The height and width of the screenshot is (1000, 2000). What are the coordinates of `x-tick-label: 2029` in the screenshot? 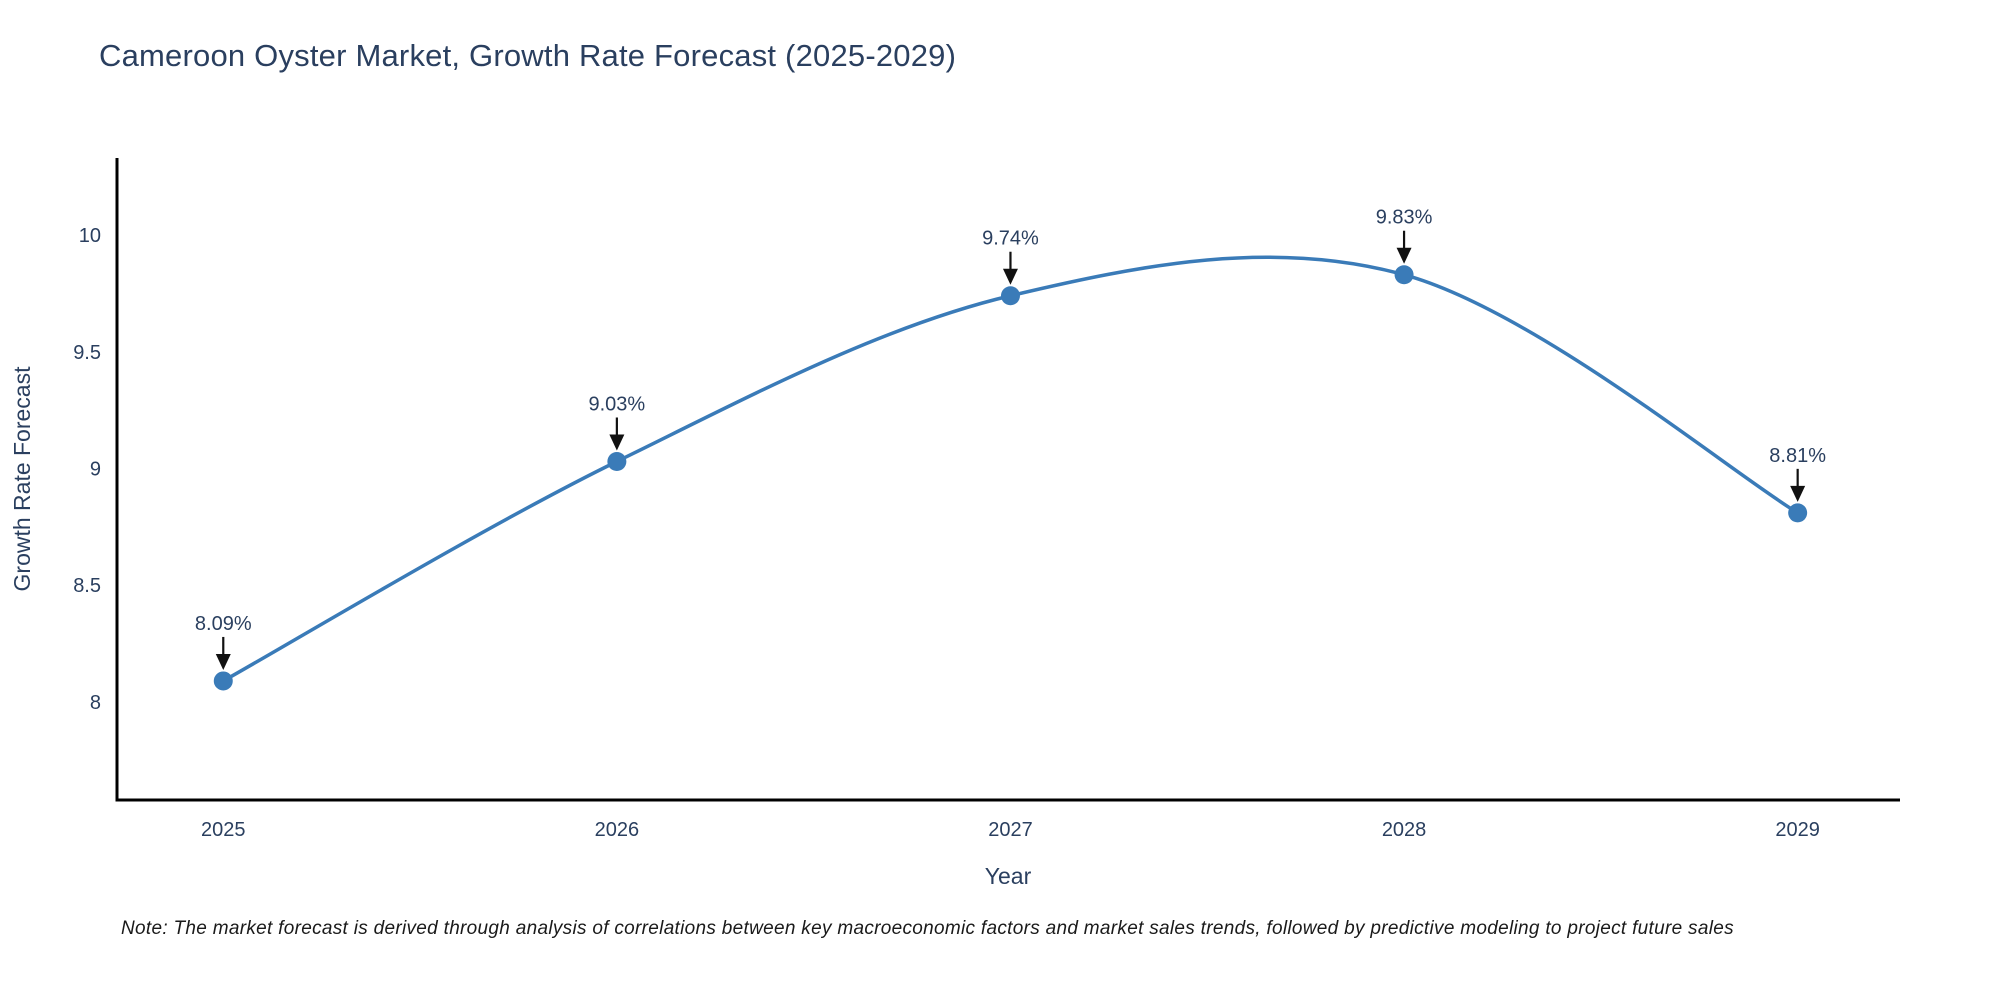 It's located at (1797, 830).